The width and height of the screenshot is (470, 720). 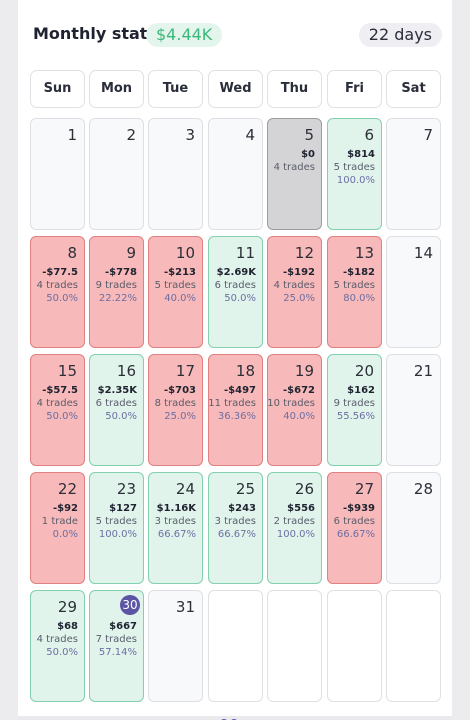 I want to click on trading-days-badge: 22 days, so click(x=400, y=35).